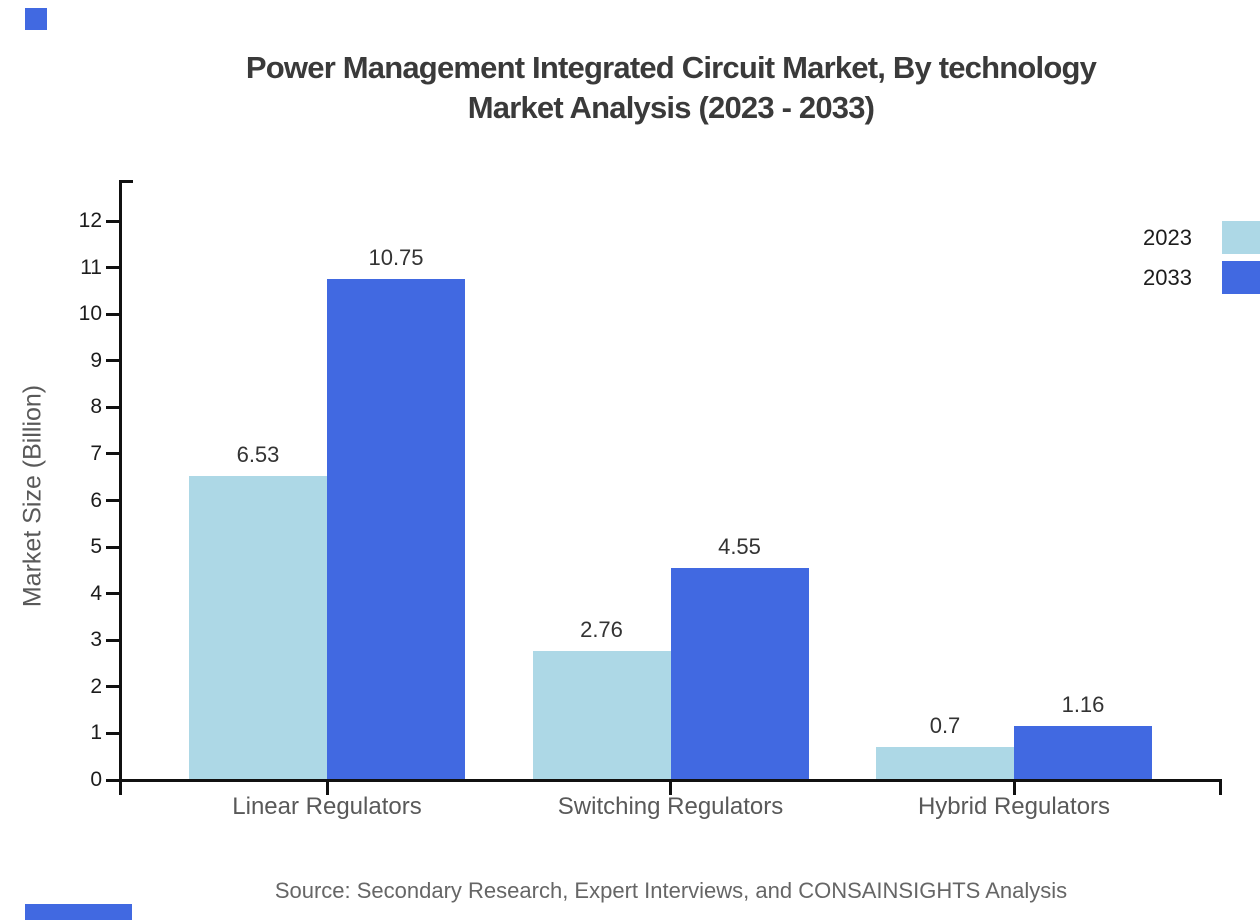  What do you see at coordinates (96, 779) in the screenshot?
I see `y-tick-label: 0` at bounding box center [96, 779].